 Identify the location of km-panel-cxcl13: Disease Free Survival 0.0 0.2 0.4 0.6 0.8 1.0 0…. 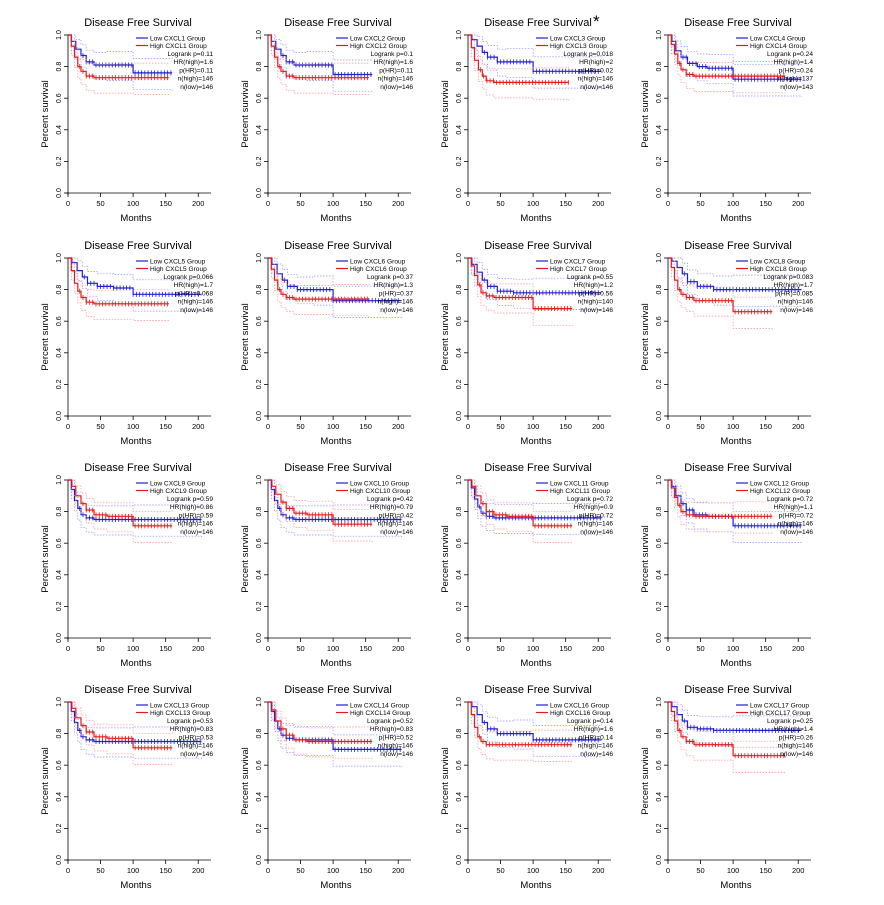
(126, 787).